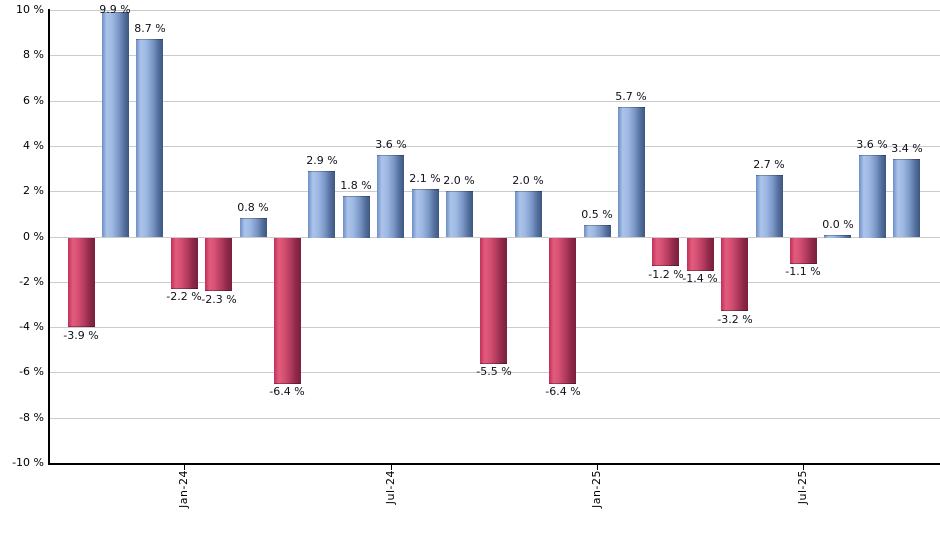 This screenshot has width=940, height=550. What do you see at coordinates (803, 271) in the screenshot?
I see `bar-value-label: -1.1 %` at bounding box center [803, 271].